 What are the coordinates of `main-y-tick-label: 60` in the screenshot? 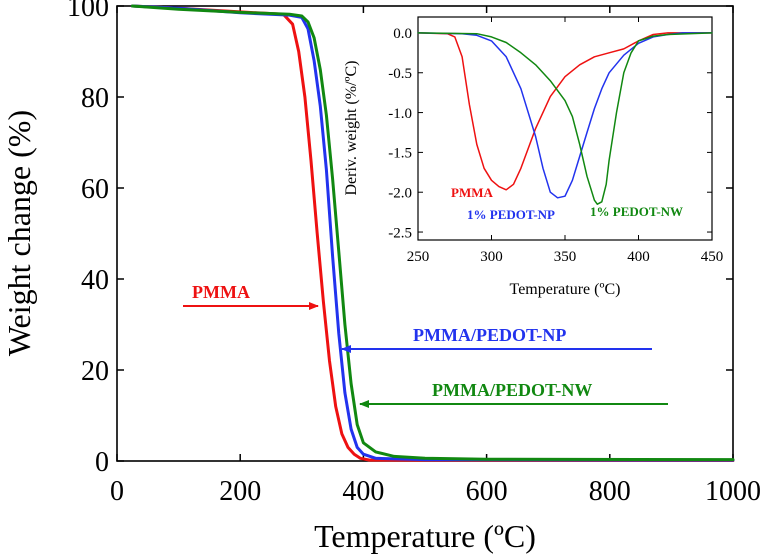 It's located at (95, 189).